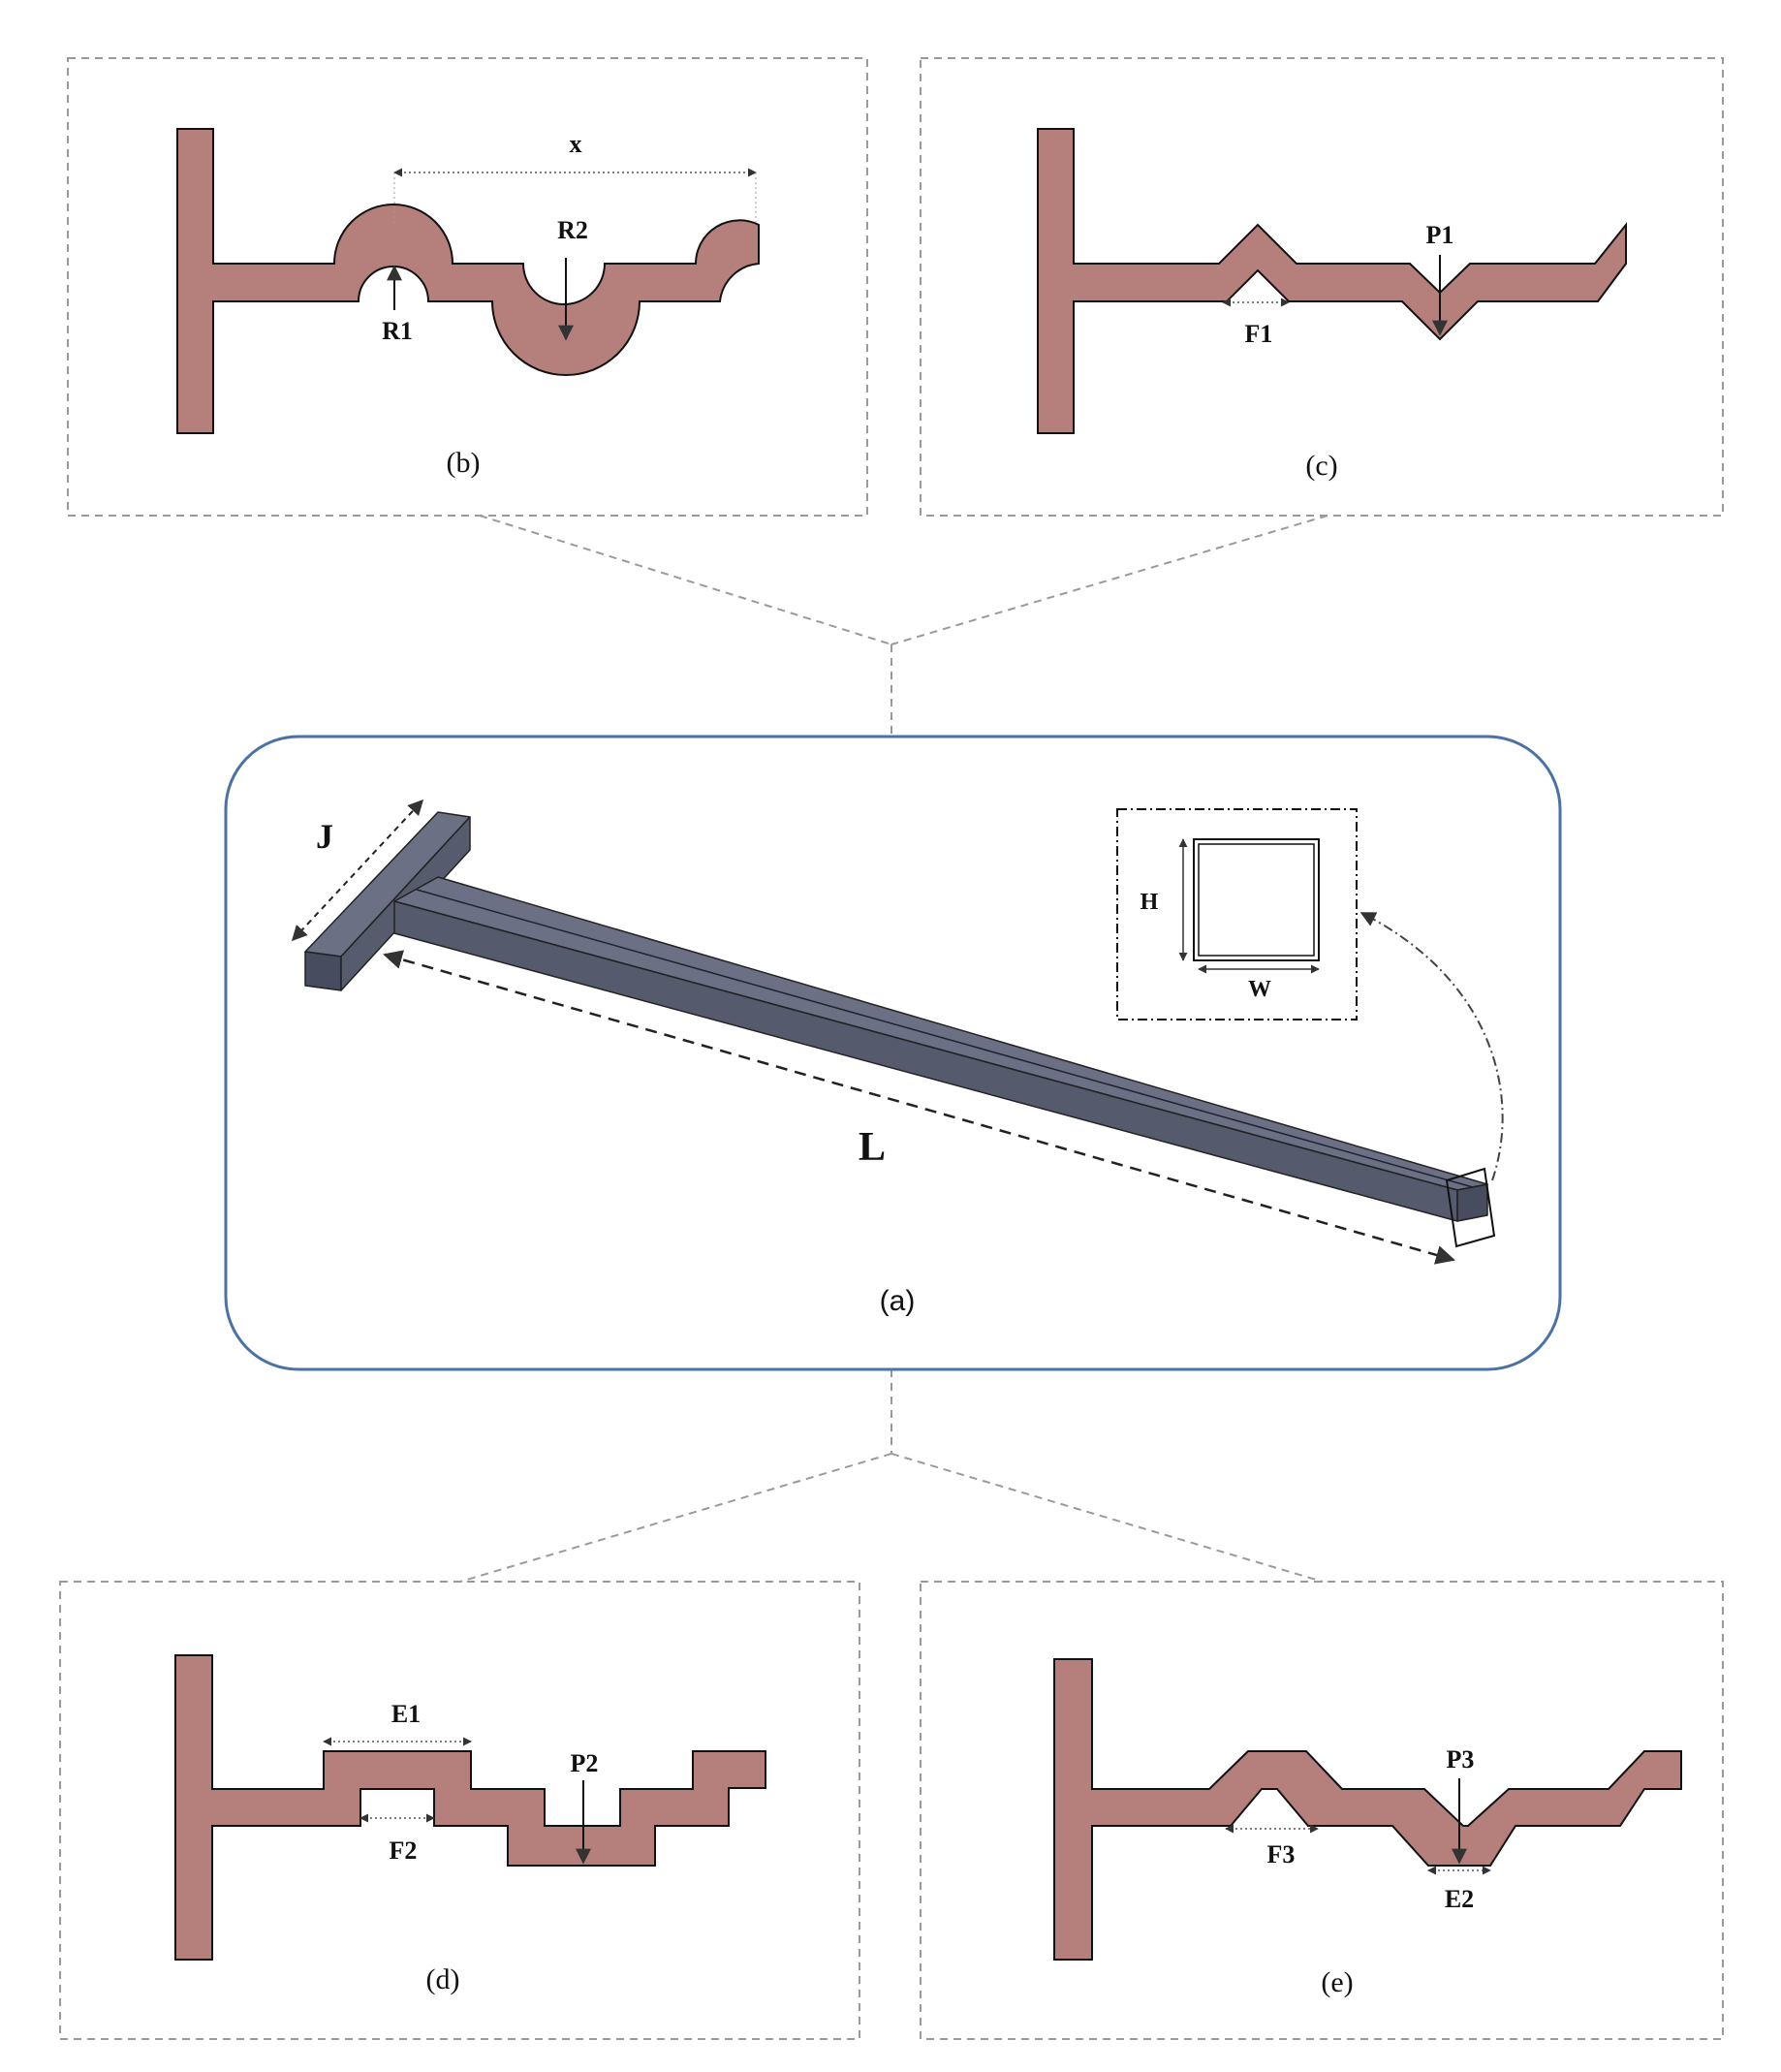 This screenshot has height=2072, width=1781. Describe the element at coordinates (468, 281) in the screenshot. I see `profile-b-arcs` at that location.